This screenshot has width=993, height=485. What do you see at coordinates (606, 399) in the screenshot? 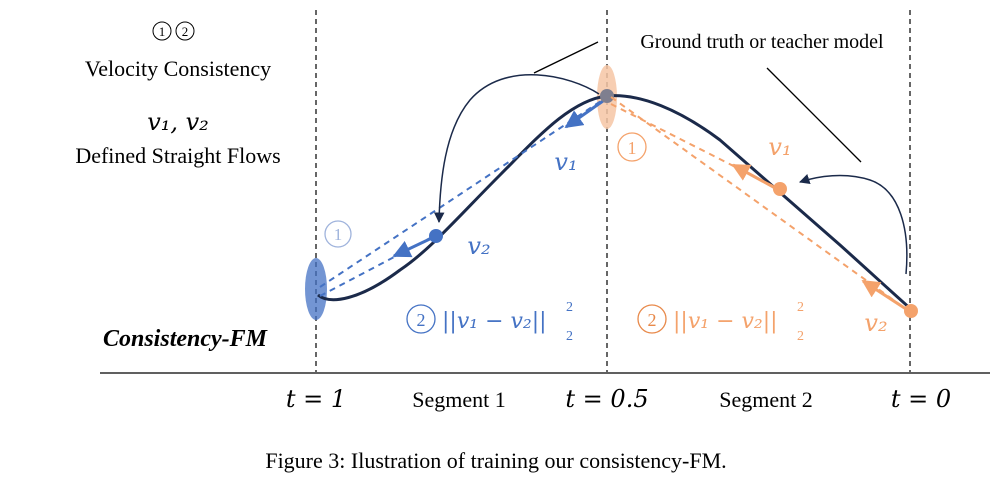
I see `axis-t05: t = 0.5` at bounding box center [606, 399].